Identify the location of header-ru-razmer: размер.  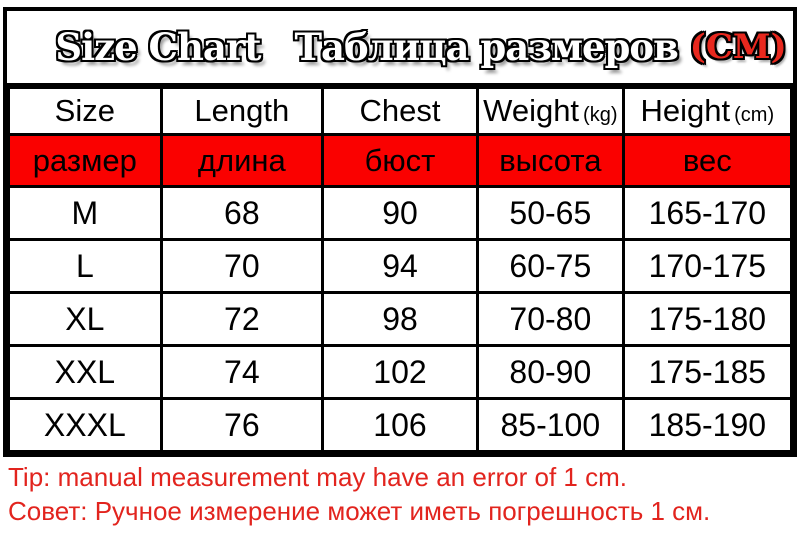
(85, 160).